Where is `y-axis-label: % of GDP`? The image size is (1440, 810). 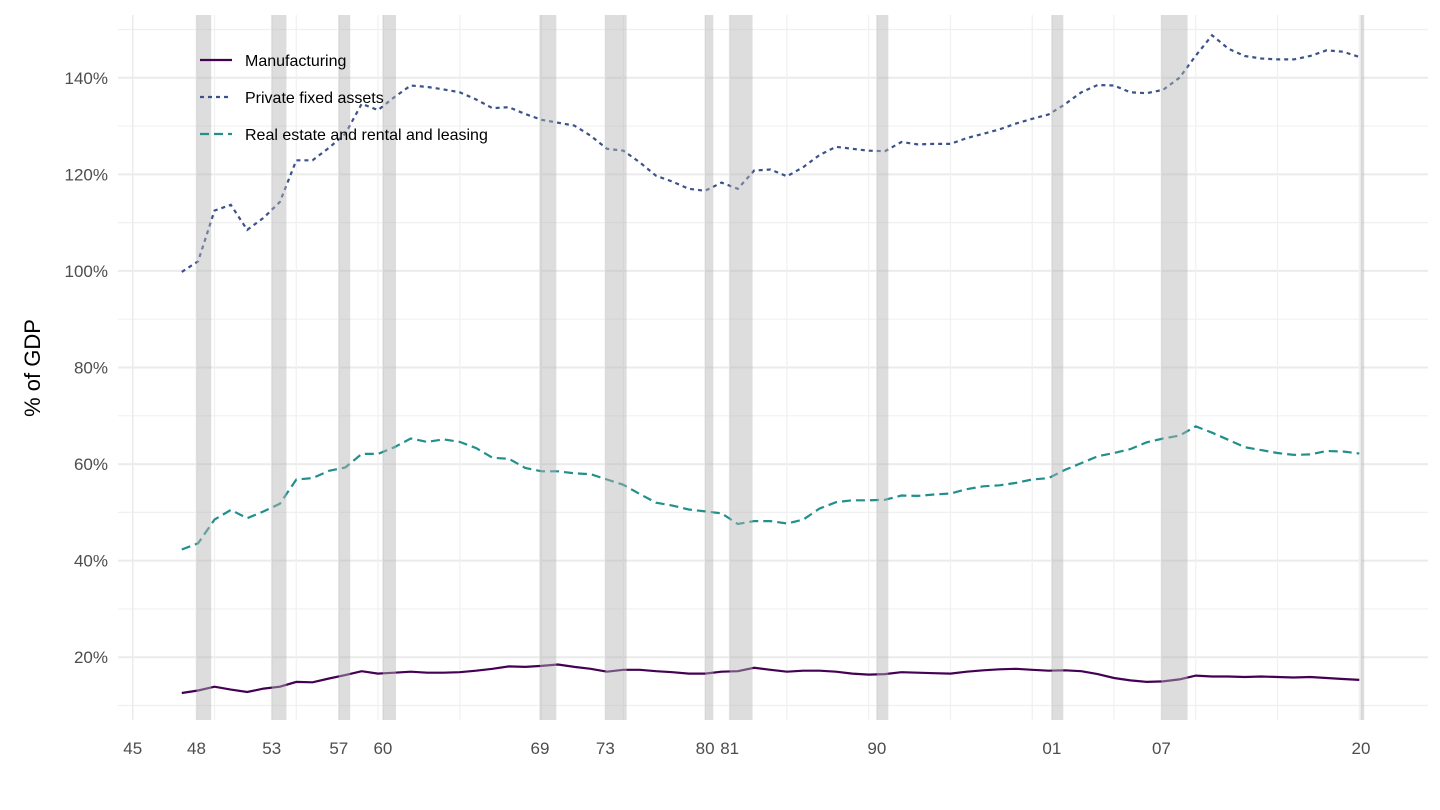
y-axis-label: % of GDP is located at coordinates (32, 368).